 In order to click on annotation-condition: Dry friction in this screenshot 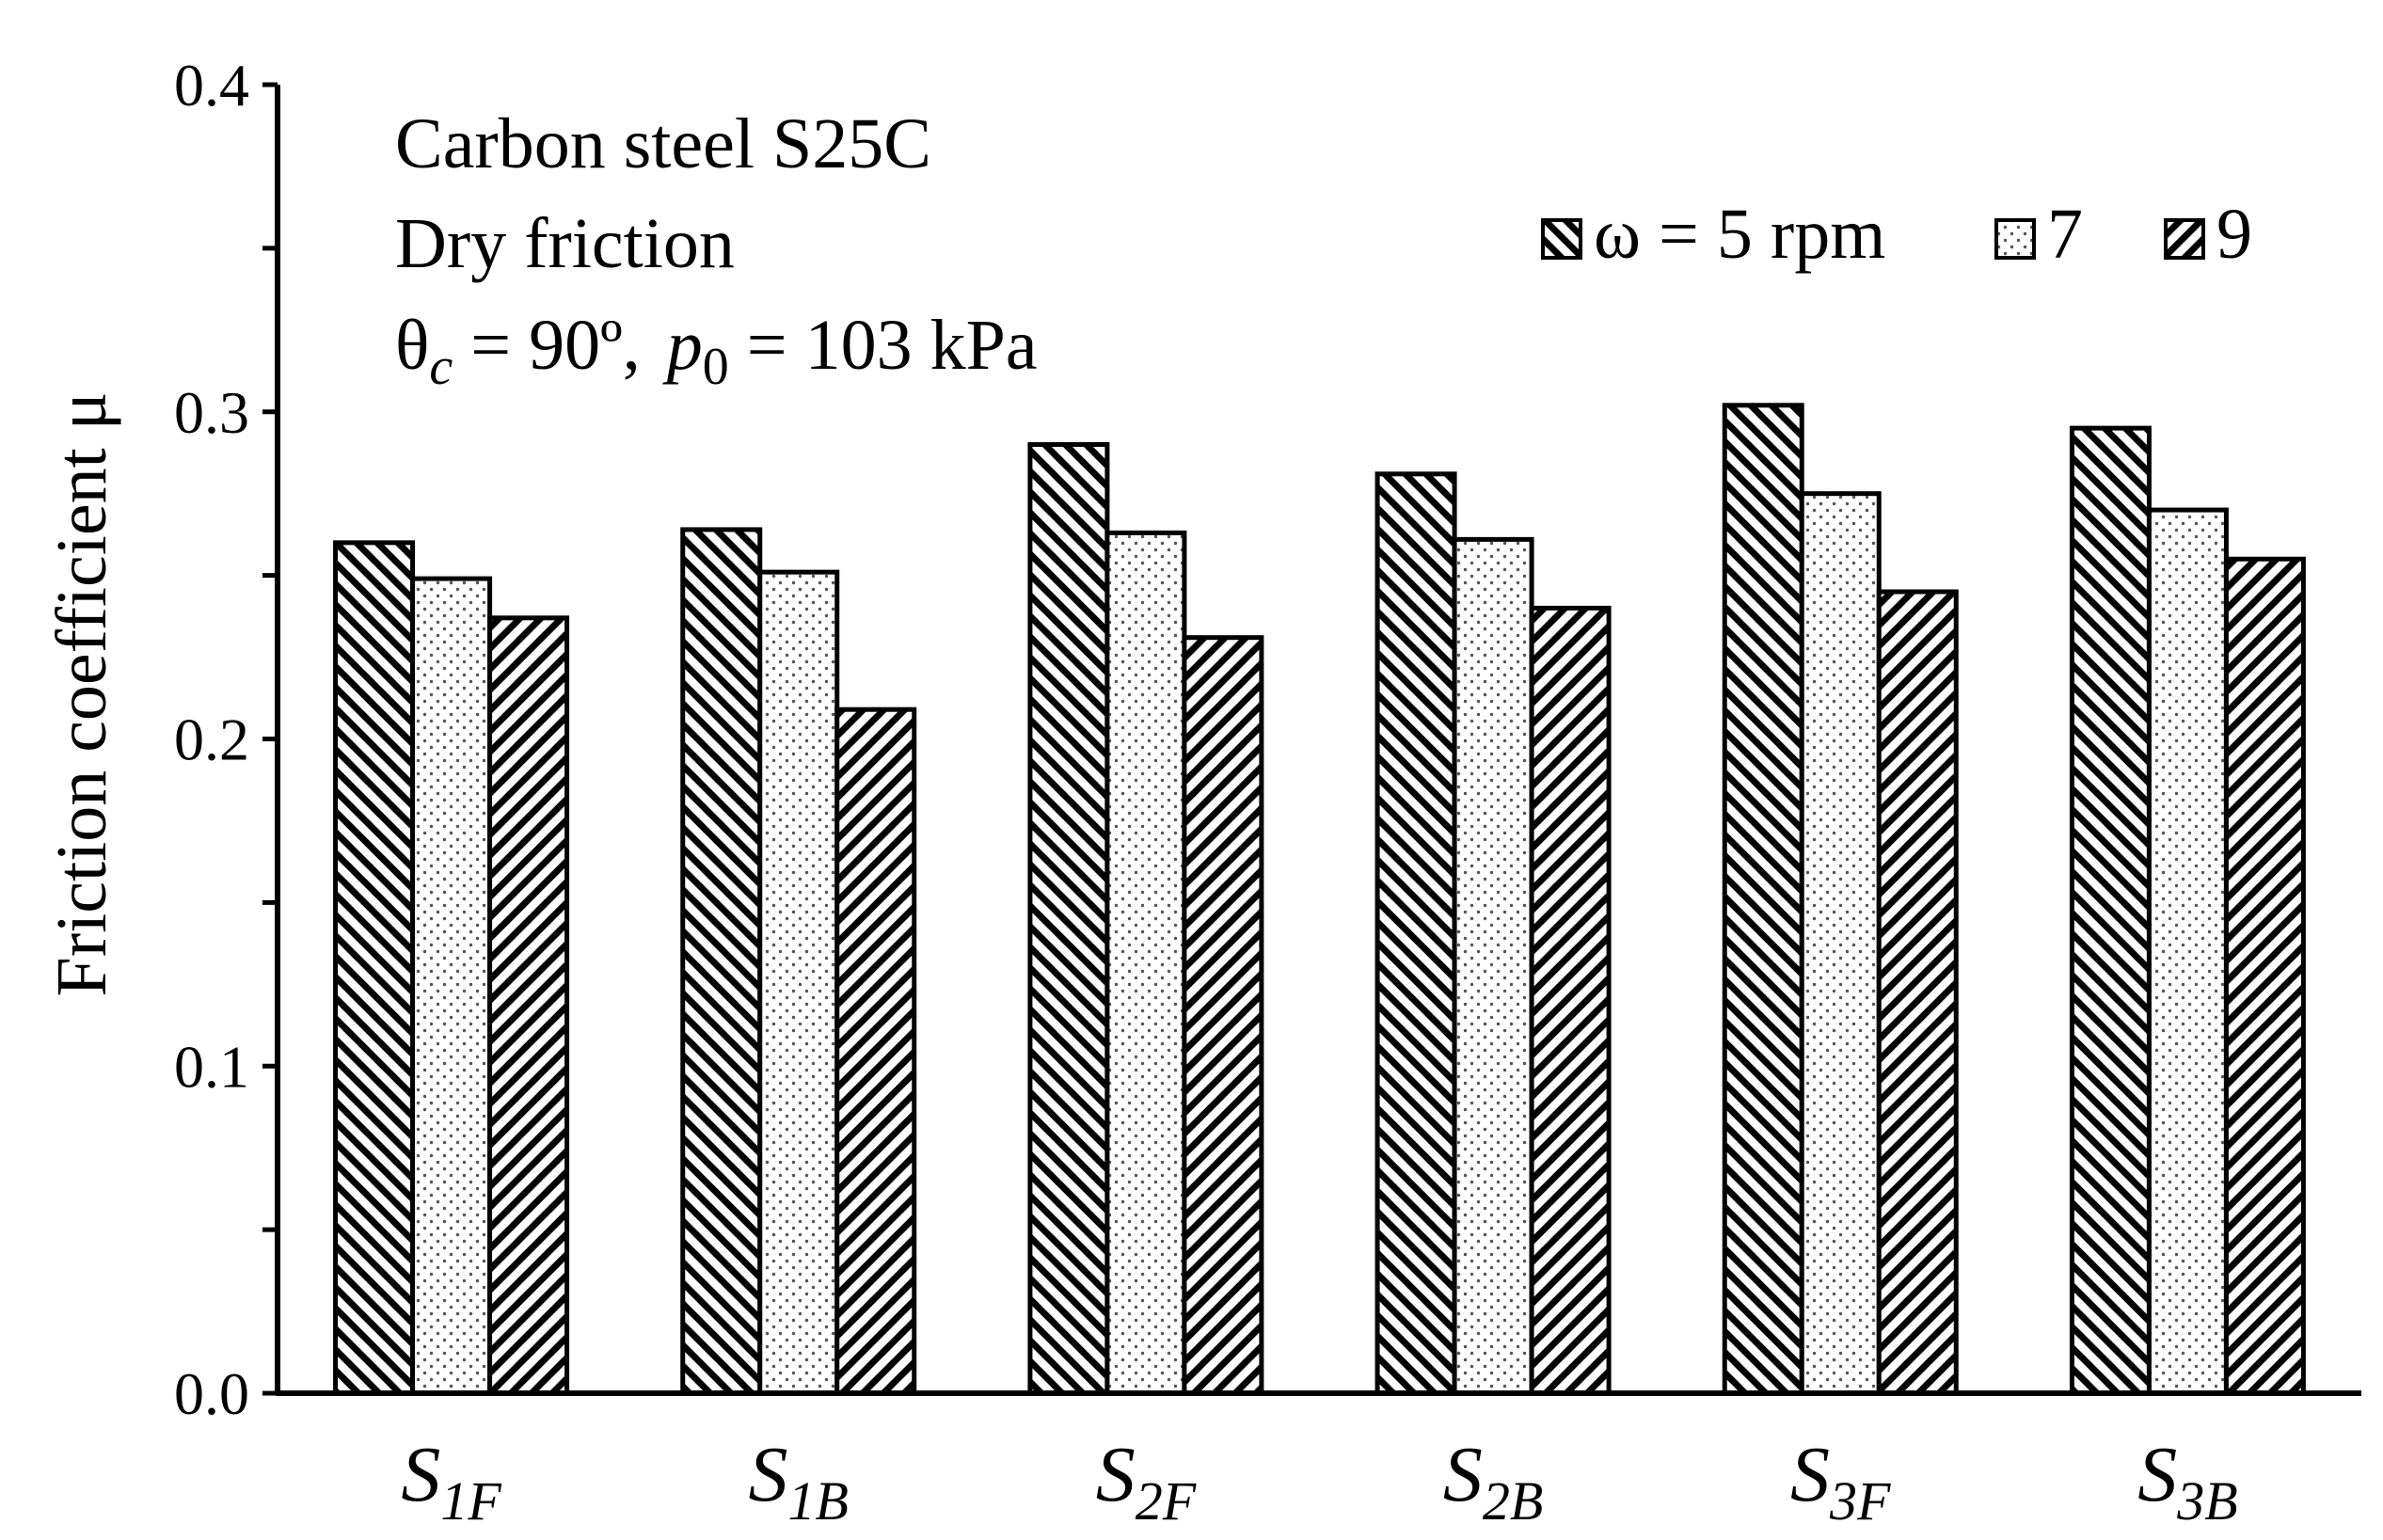, I will do `click(565, 243)`.